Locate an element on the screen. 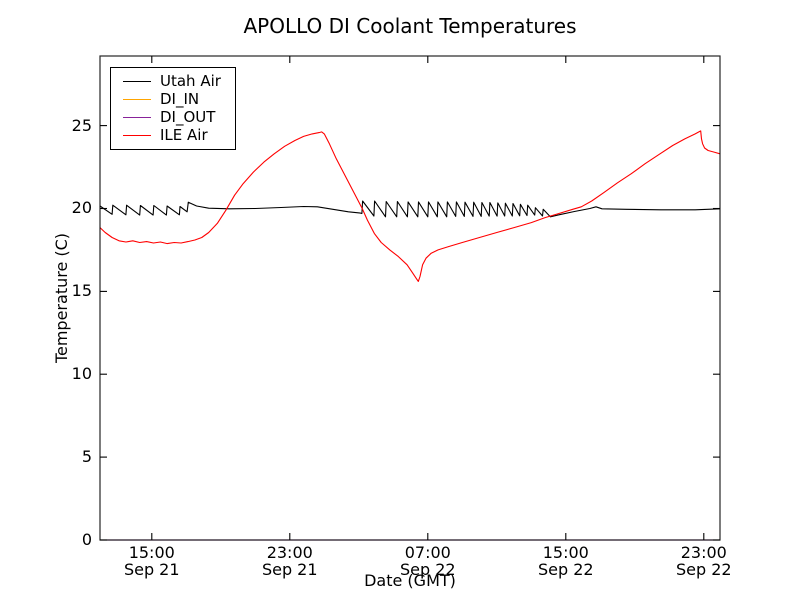 This screenshot has height=600, width=800. x-tick-label: 23:00 Sep 22 is located at coordinates (704, 561).